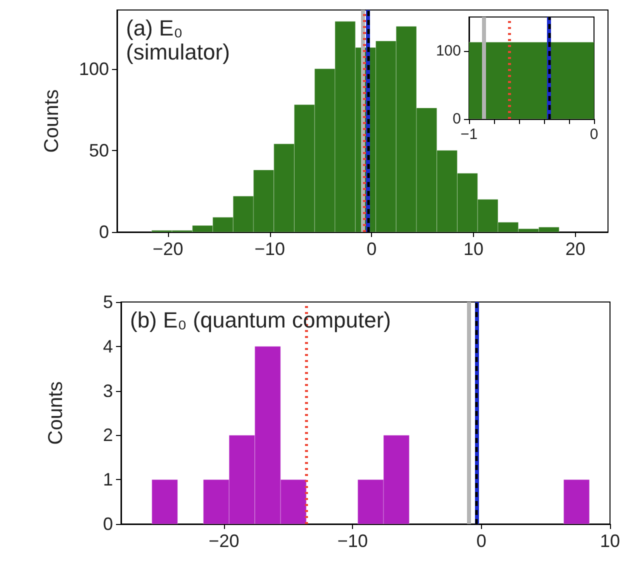 This screenshot has height=562, width=630. Describe the element at coordinates (107, 435) in the screenshot. I see `y-tick-label: 2` at that location.